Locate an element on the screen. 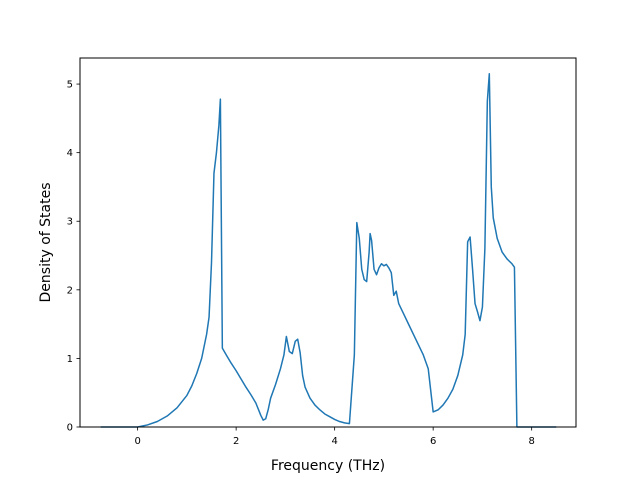  y-tick-label: 1 is located at coordinates (70, 359).